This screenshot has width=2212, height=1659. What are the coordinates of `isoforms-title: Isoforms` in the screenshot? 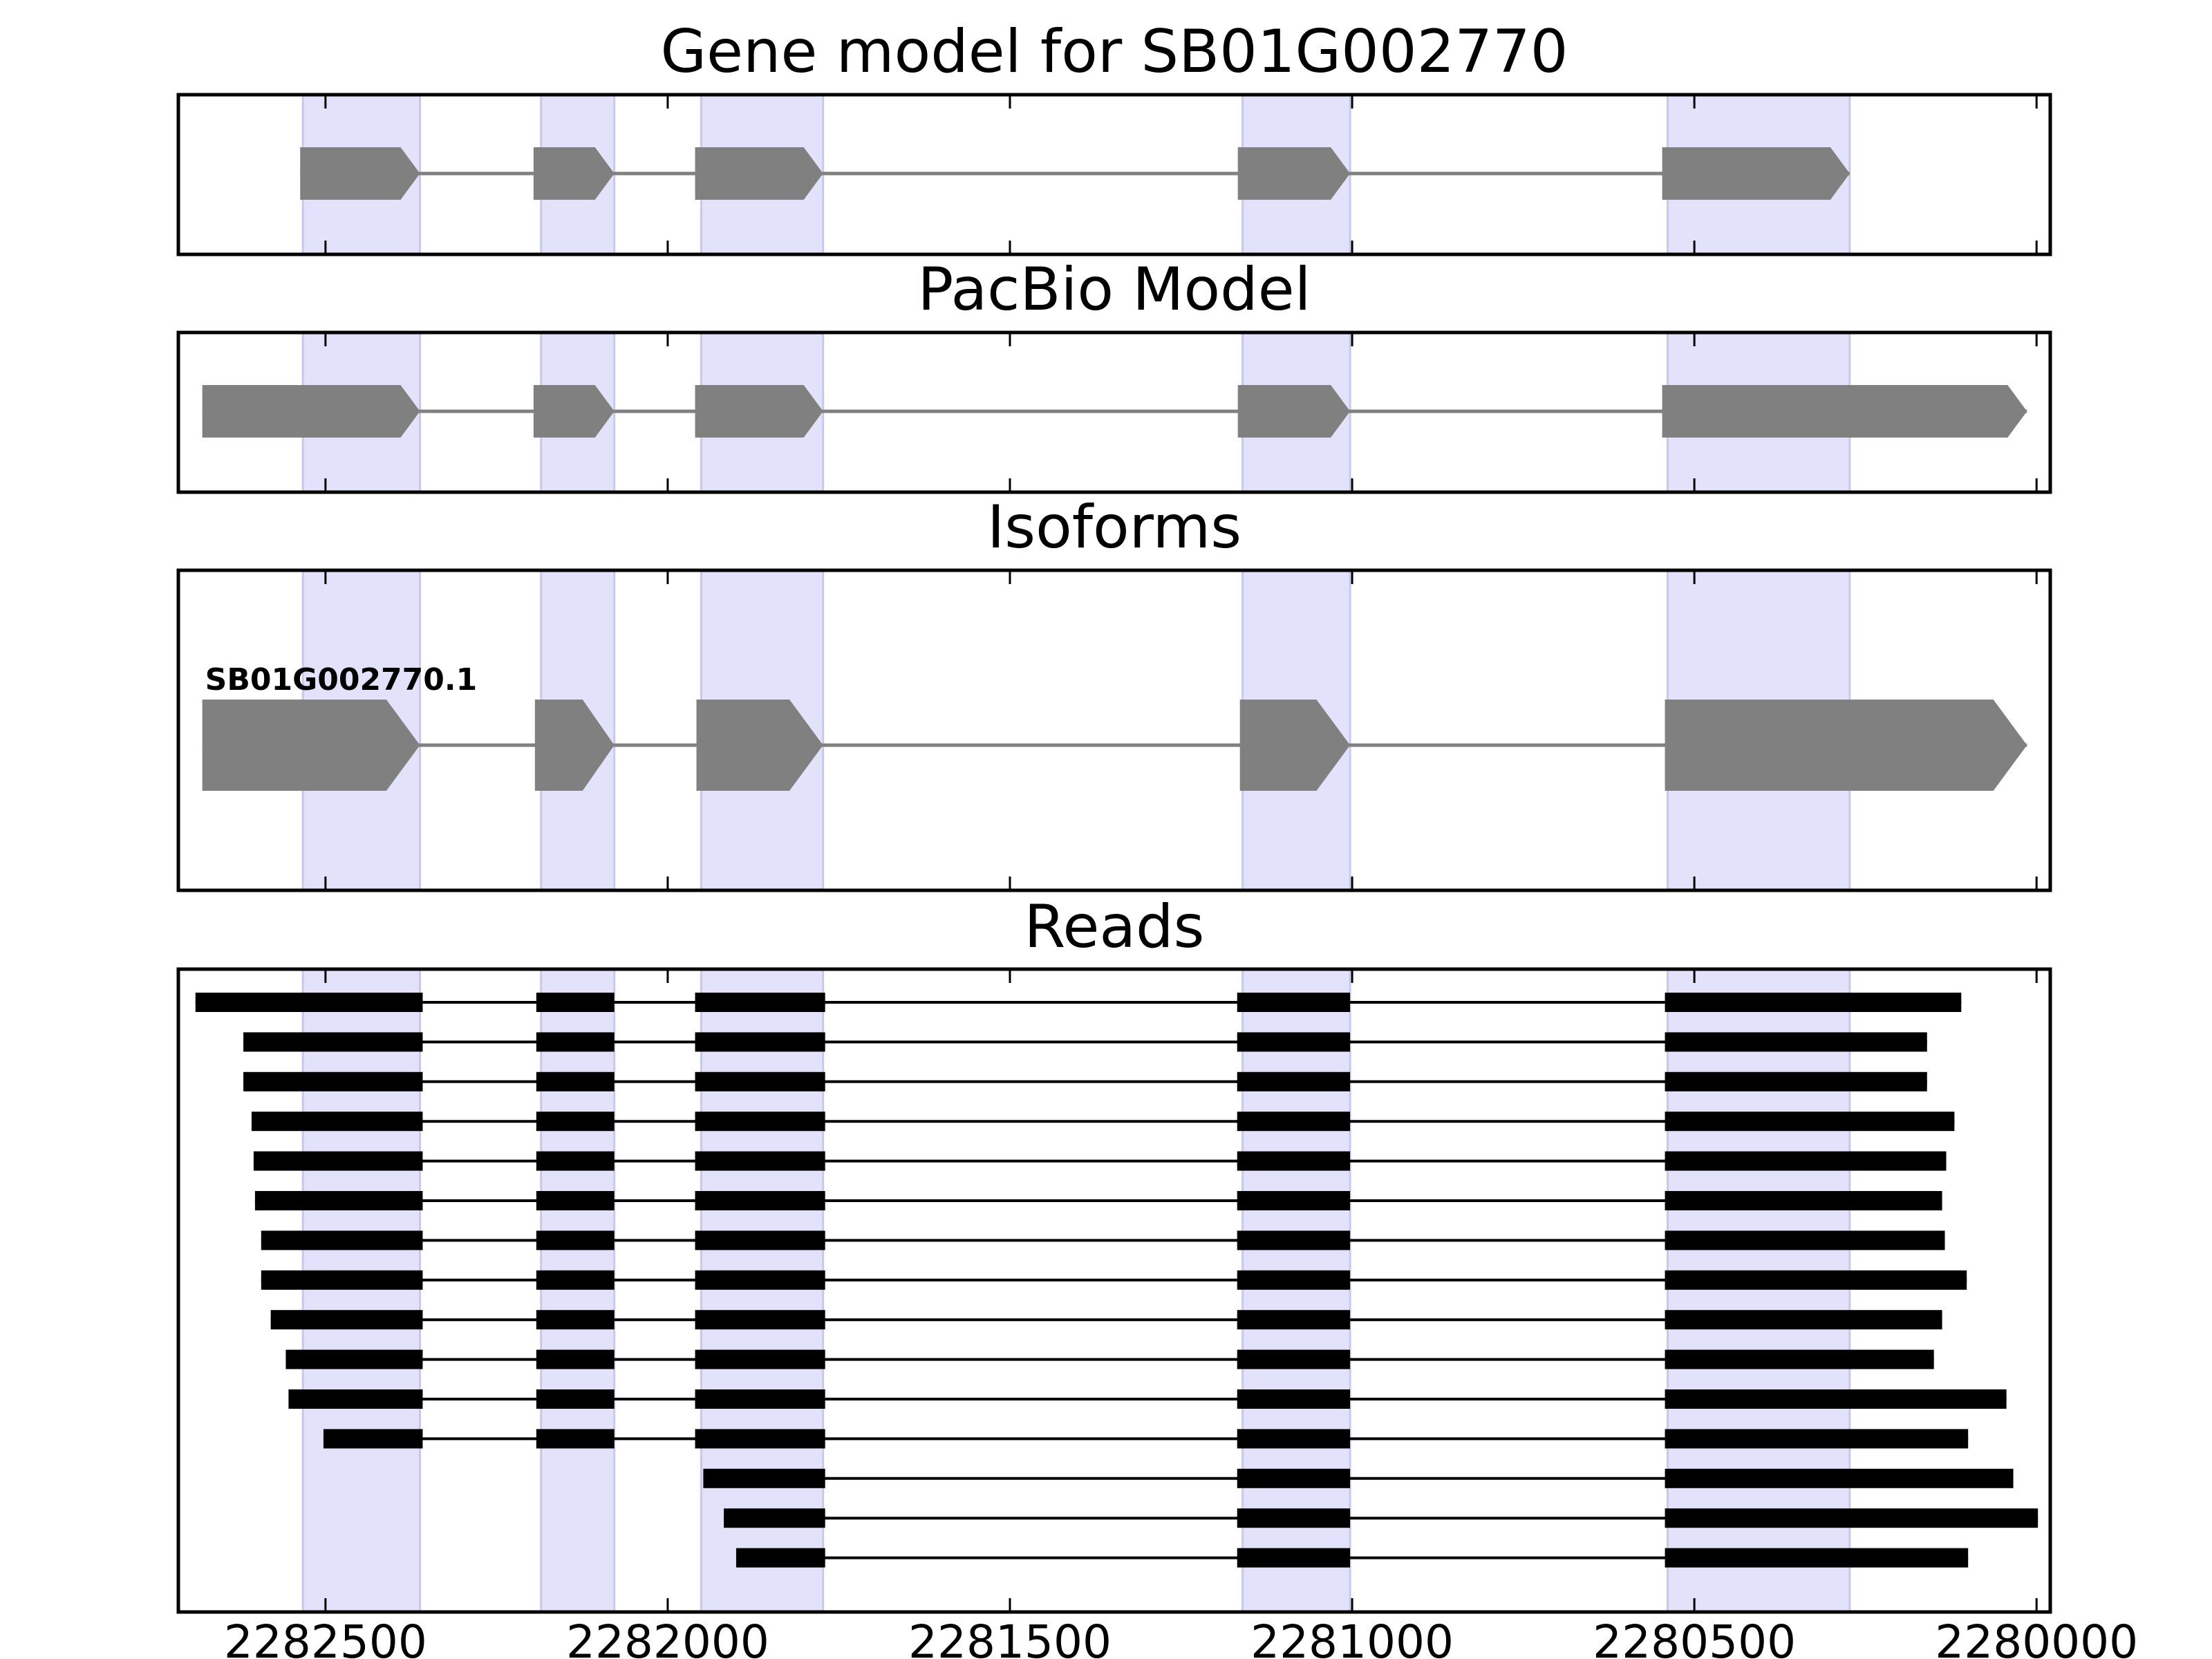 It's located at (1114, 527).